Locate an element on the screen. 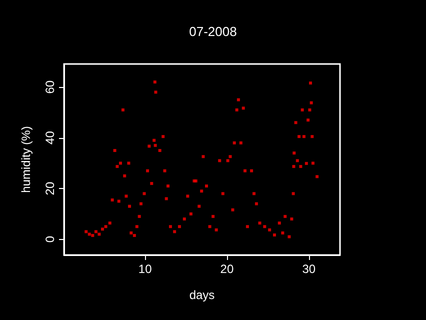 This screenshot has height=320, width=426. y-tick-label: 60 is located at coordinates (50, 87).